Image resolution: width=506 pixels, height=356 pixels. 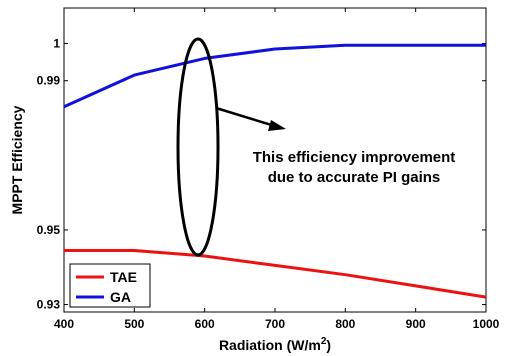 I want to click on legend-box, so click(x=110, y=285).